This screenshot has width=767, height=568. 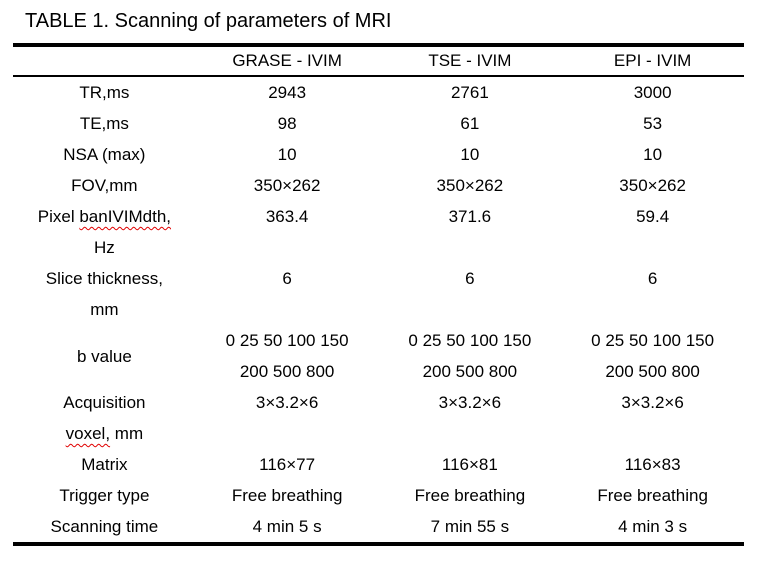 I want to click on value-cell: 371.6, so click(x=470, y=216).